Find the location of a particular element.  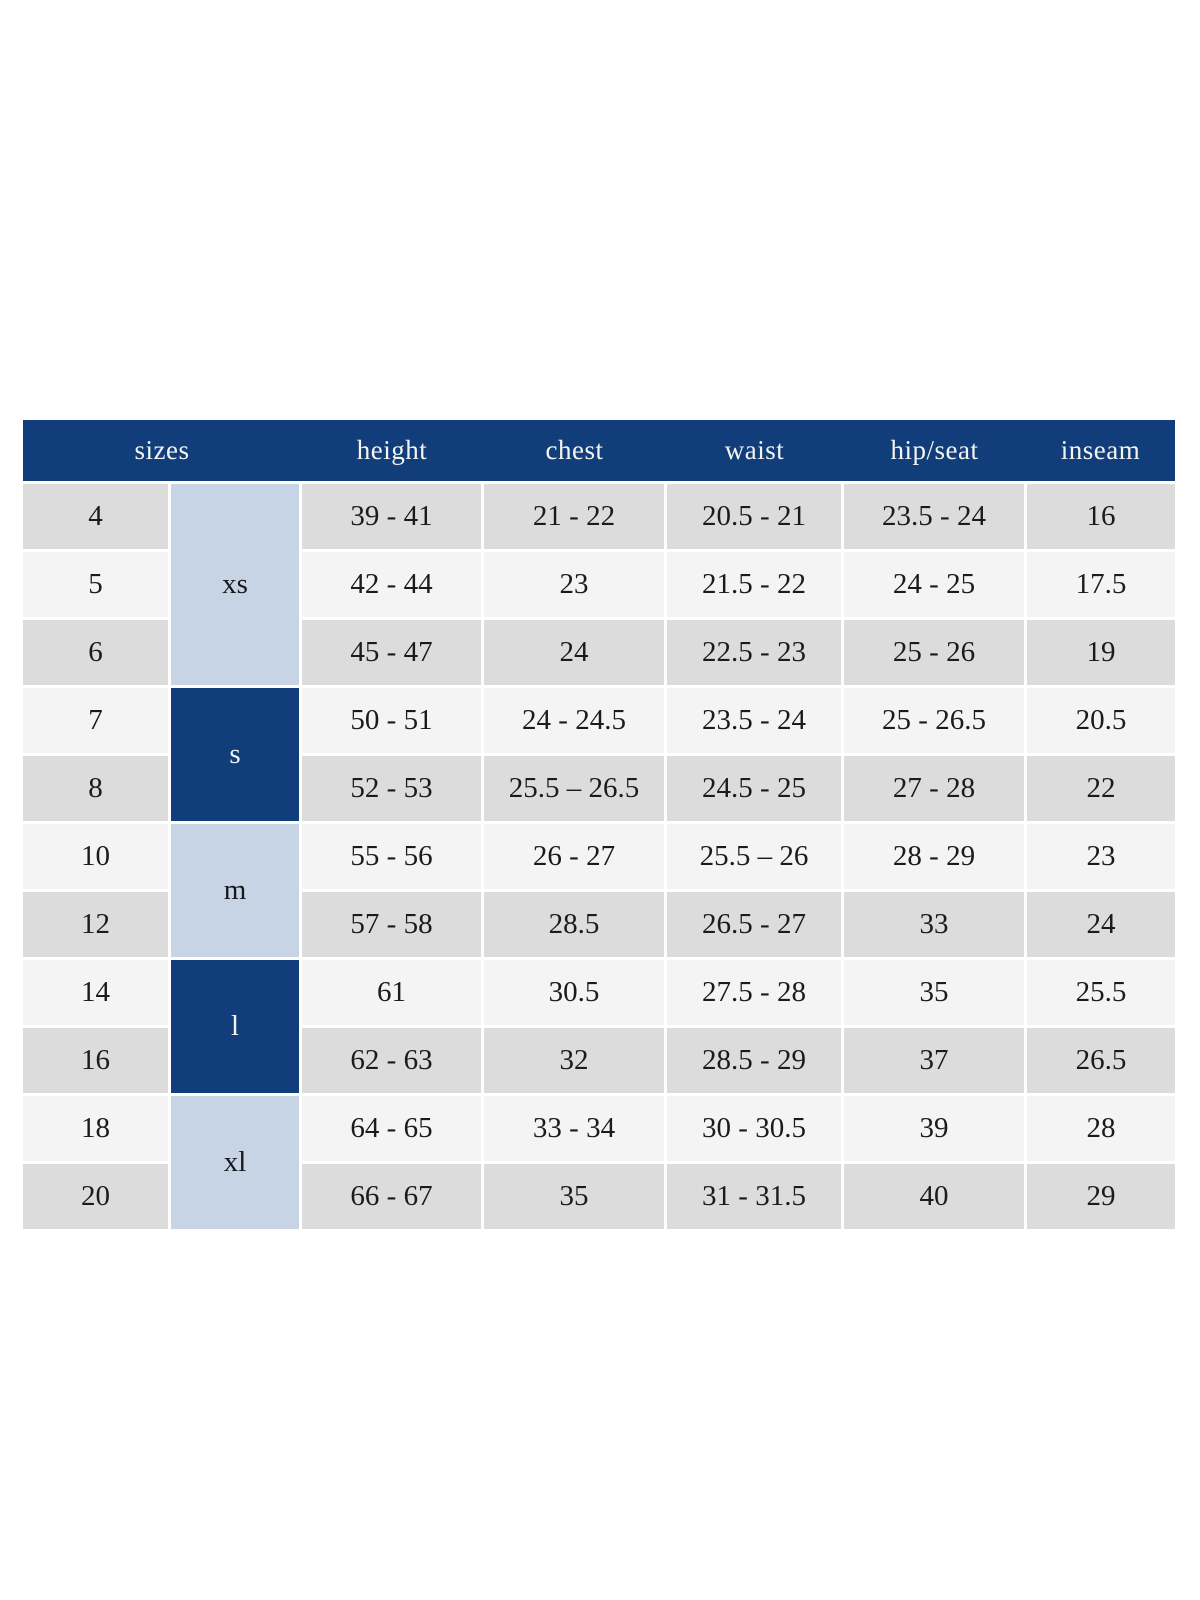

size-group-cell-xl: xl is located at coordinates (235, 1162).